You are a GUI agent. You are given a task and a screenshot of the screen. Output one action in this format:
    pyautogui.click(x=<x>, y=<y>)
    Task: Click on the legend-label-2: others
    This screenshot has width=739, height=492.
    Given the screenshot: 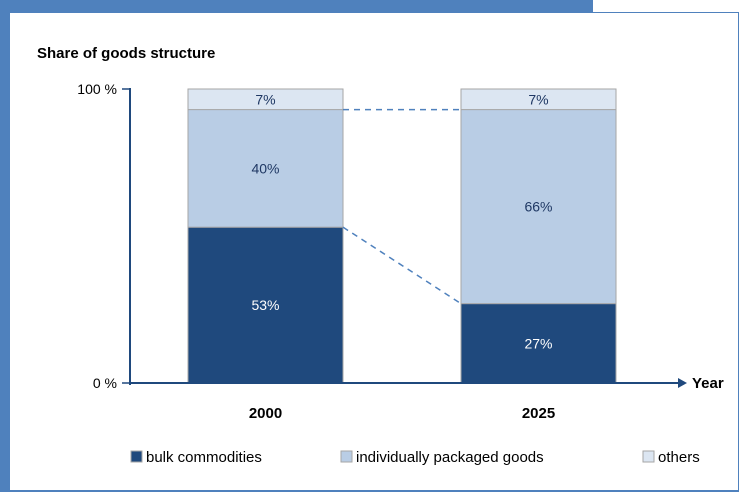 What is the action you would take?
    pyautogui.click(x=679, y=457)
    